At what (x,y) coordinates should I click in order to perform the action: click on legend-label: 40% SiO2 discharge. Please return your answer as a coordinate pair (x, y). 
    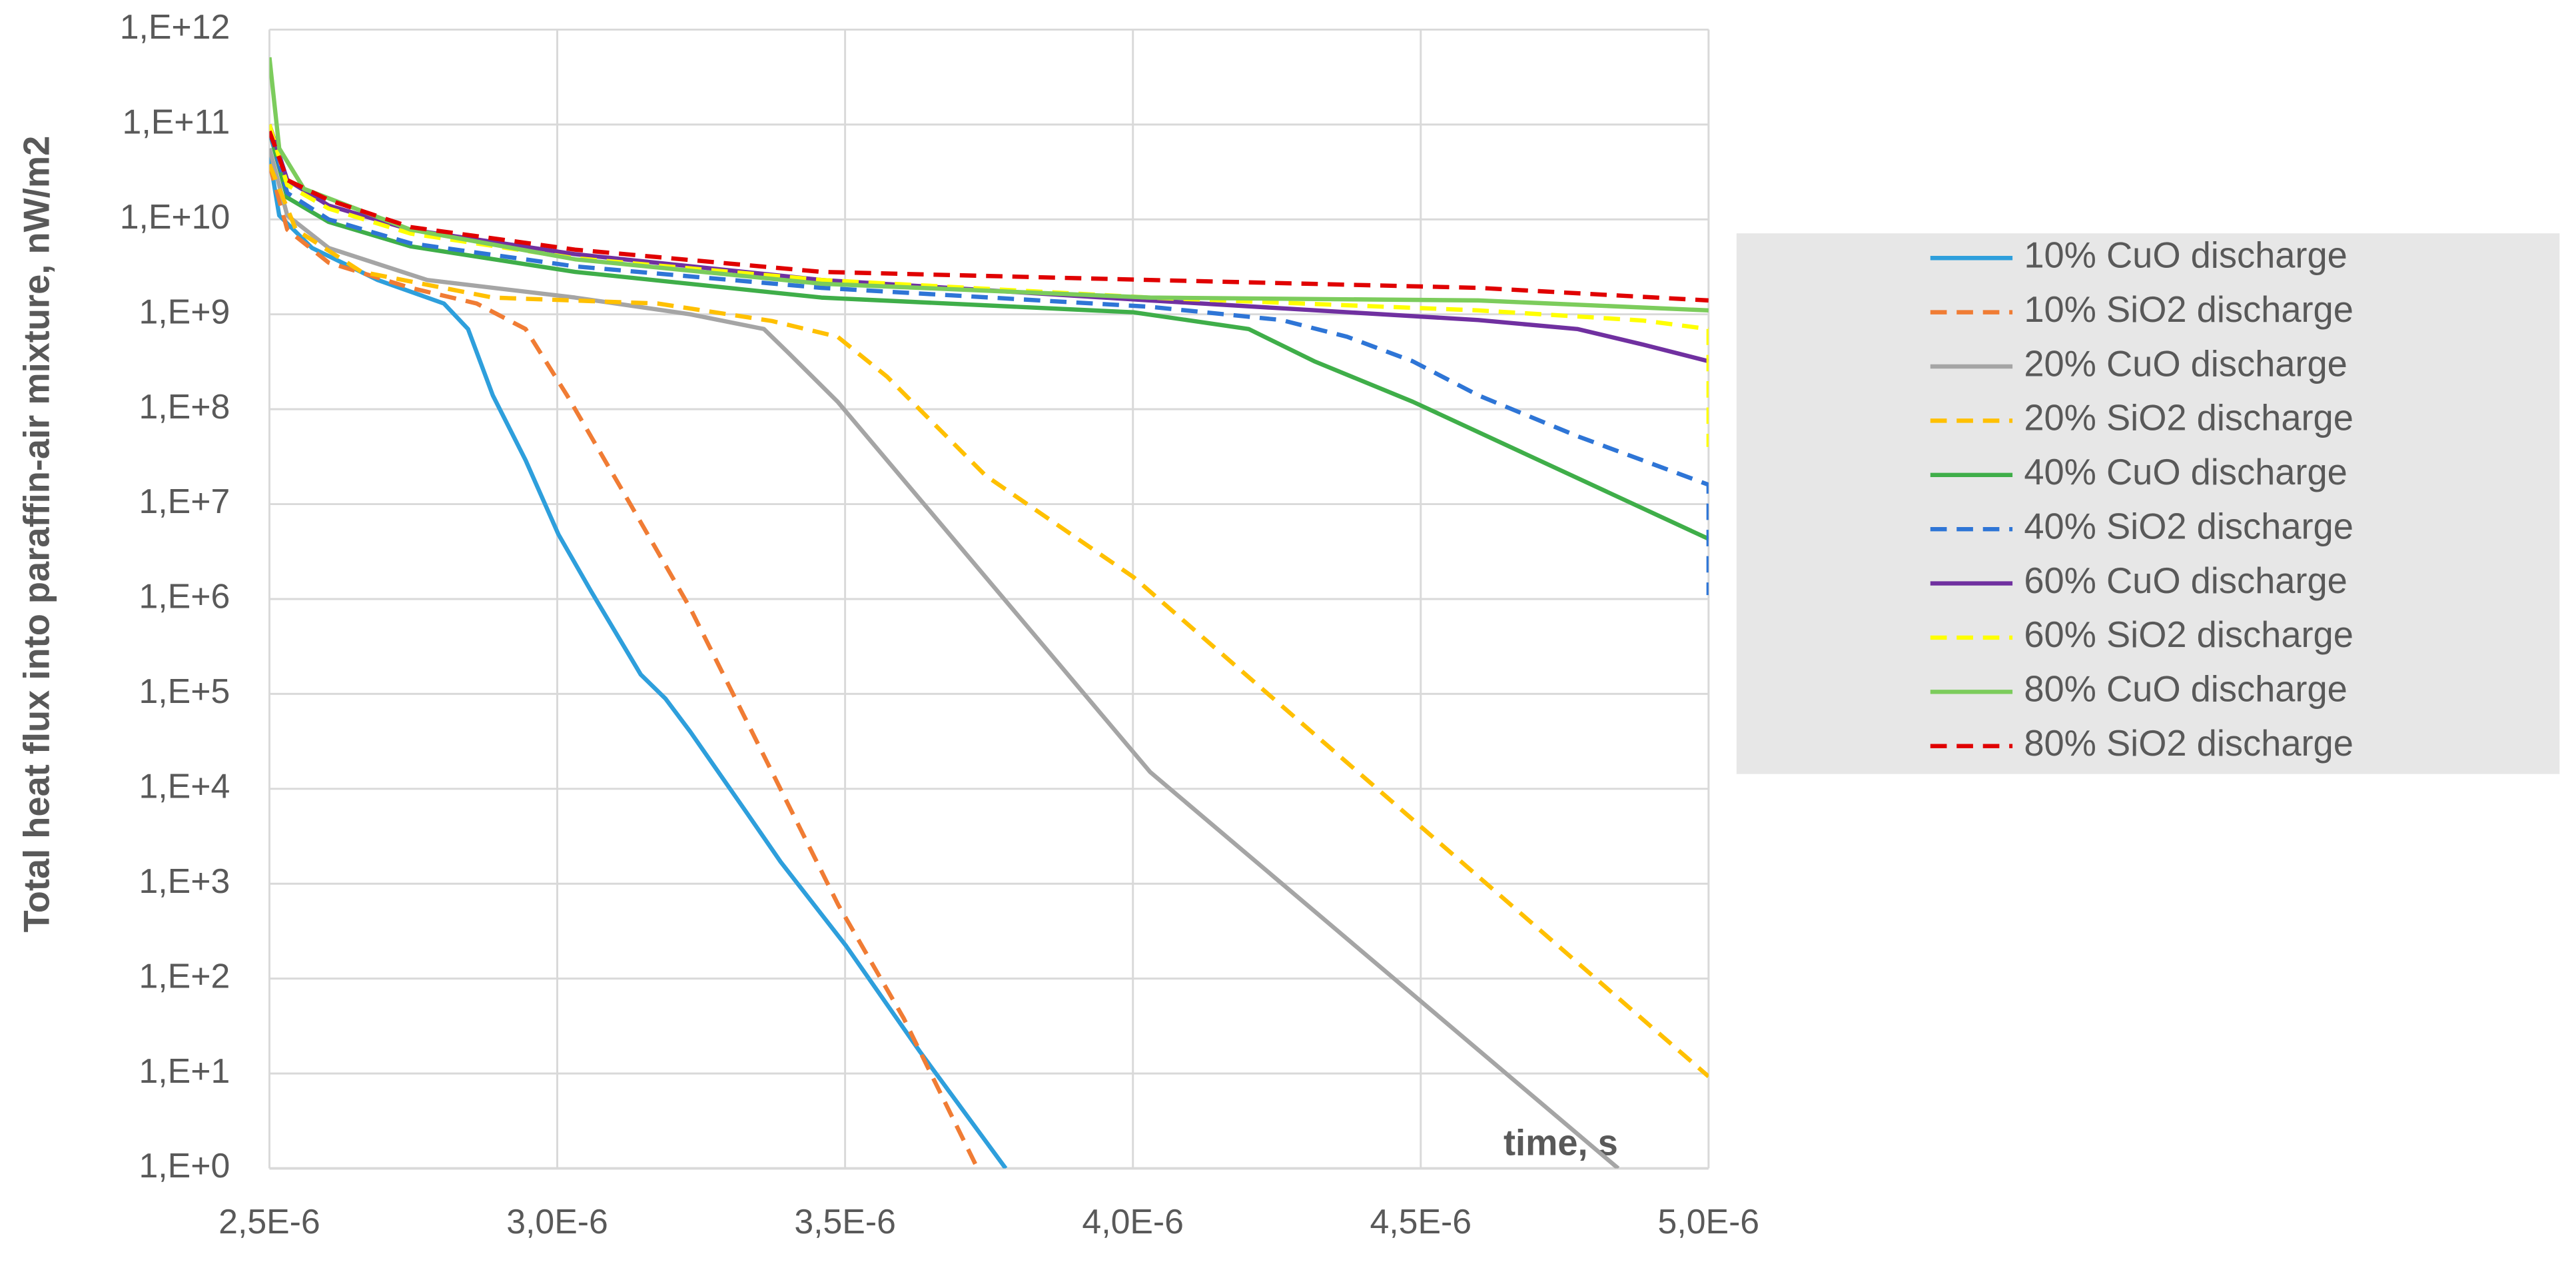
    Looking at the image, I should click on (2189, 526).